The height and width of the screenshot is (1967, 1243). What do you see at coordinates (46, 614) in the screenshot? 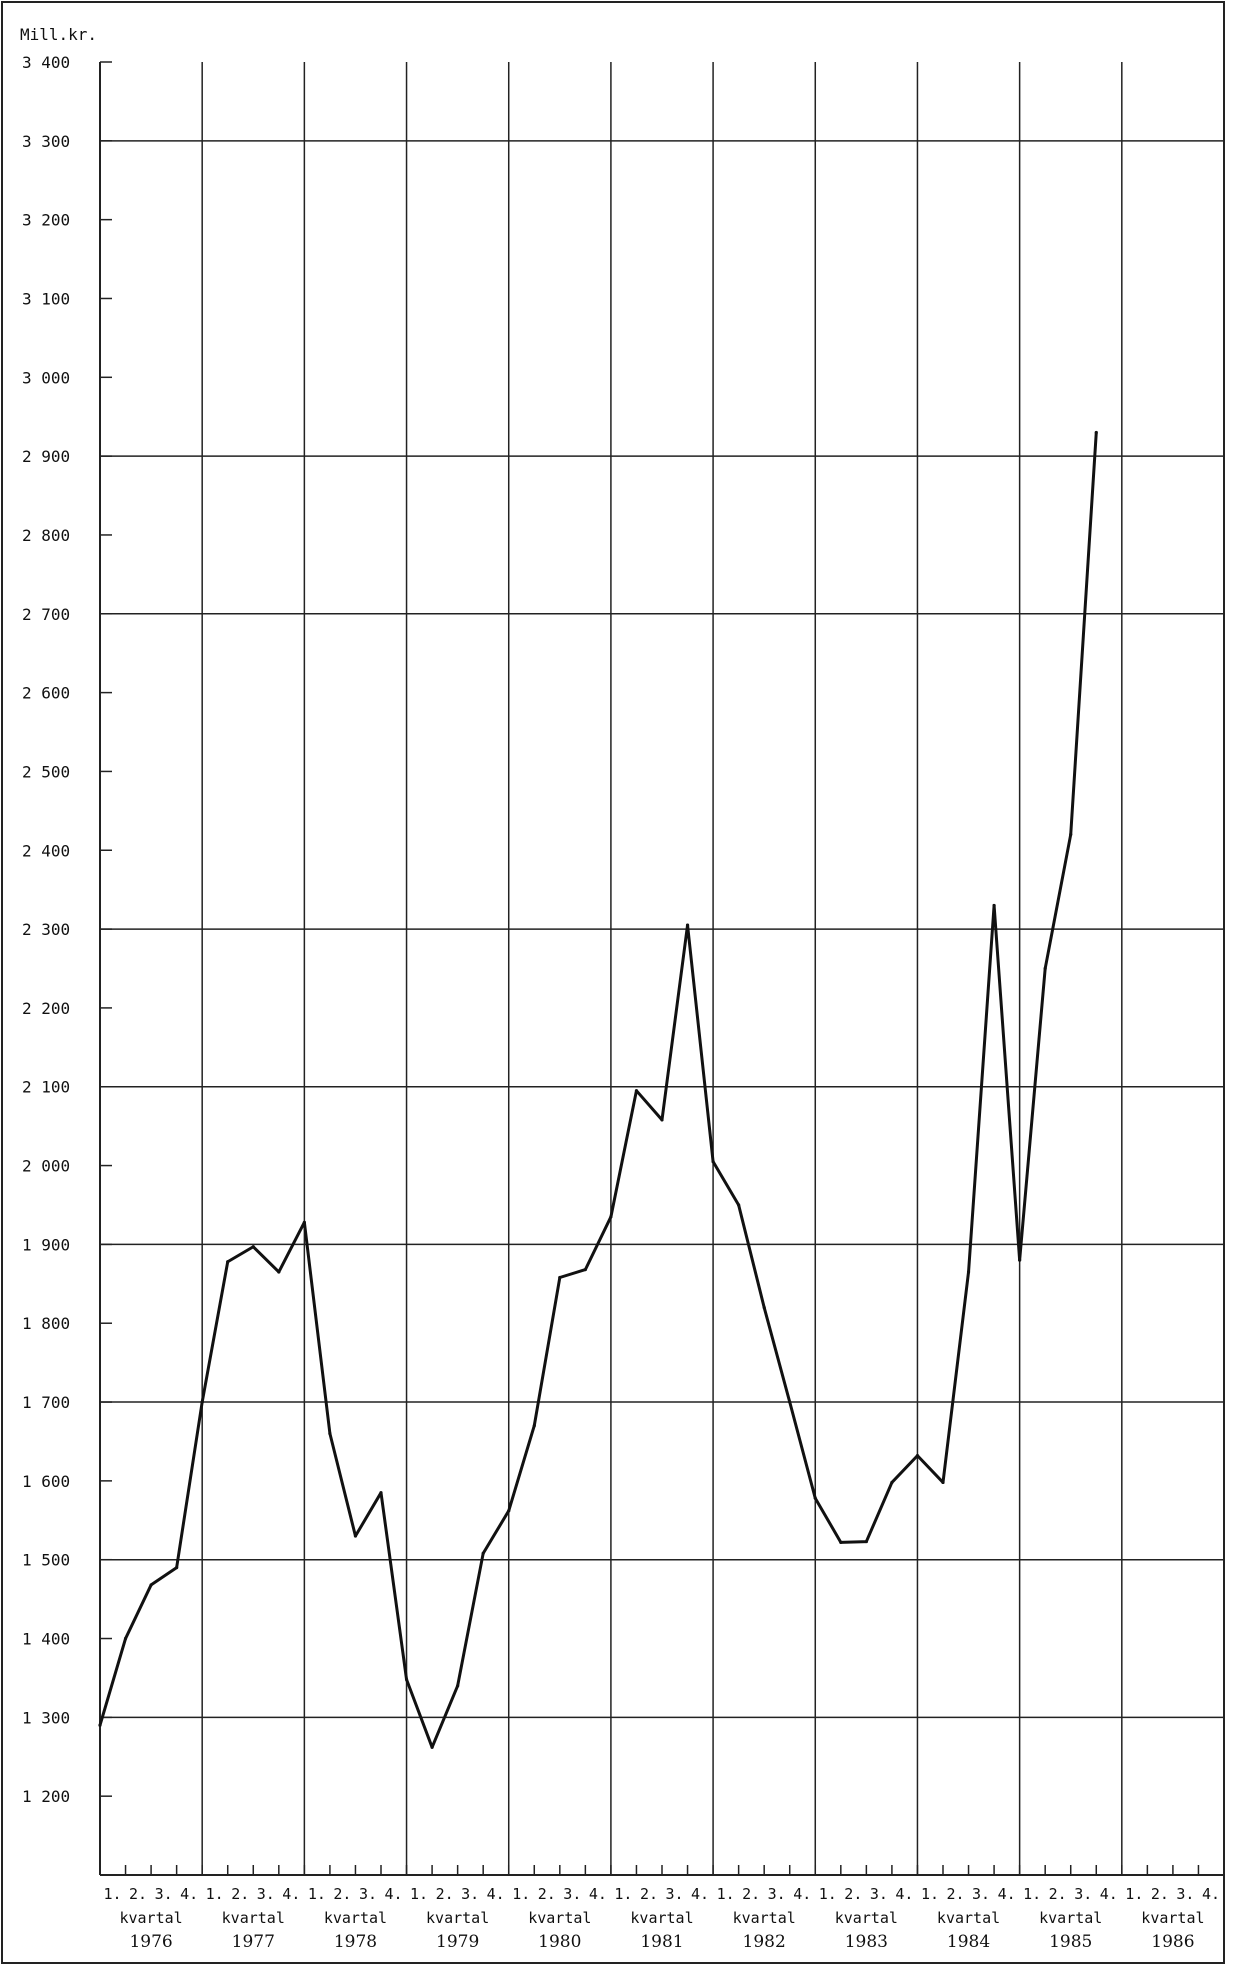
I see `y-tick-label: 2 700` at bounding box center [46, 614].